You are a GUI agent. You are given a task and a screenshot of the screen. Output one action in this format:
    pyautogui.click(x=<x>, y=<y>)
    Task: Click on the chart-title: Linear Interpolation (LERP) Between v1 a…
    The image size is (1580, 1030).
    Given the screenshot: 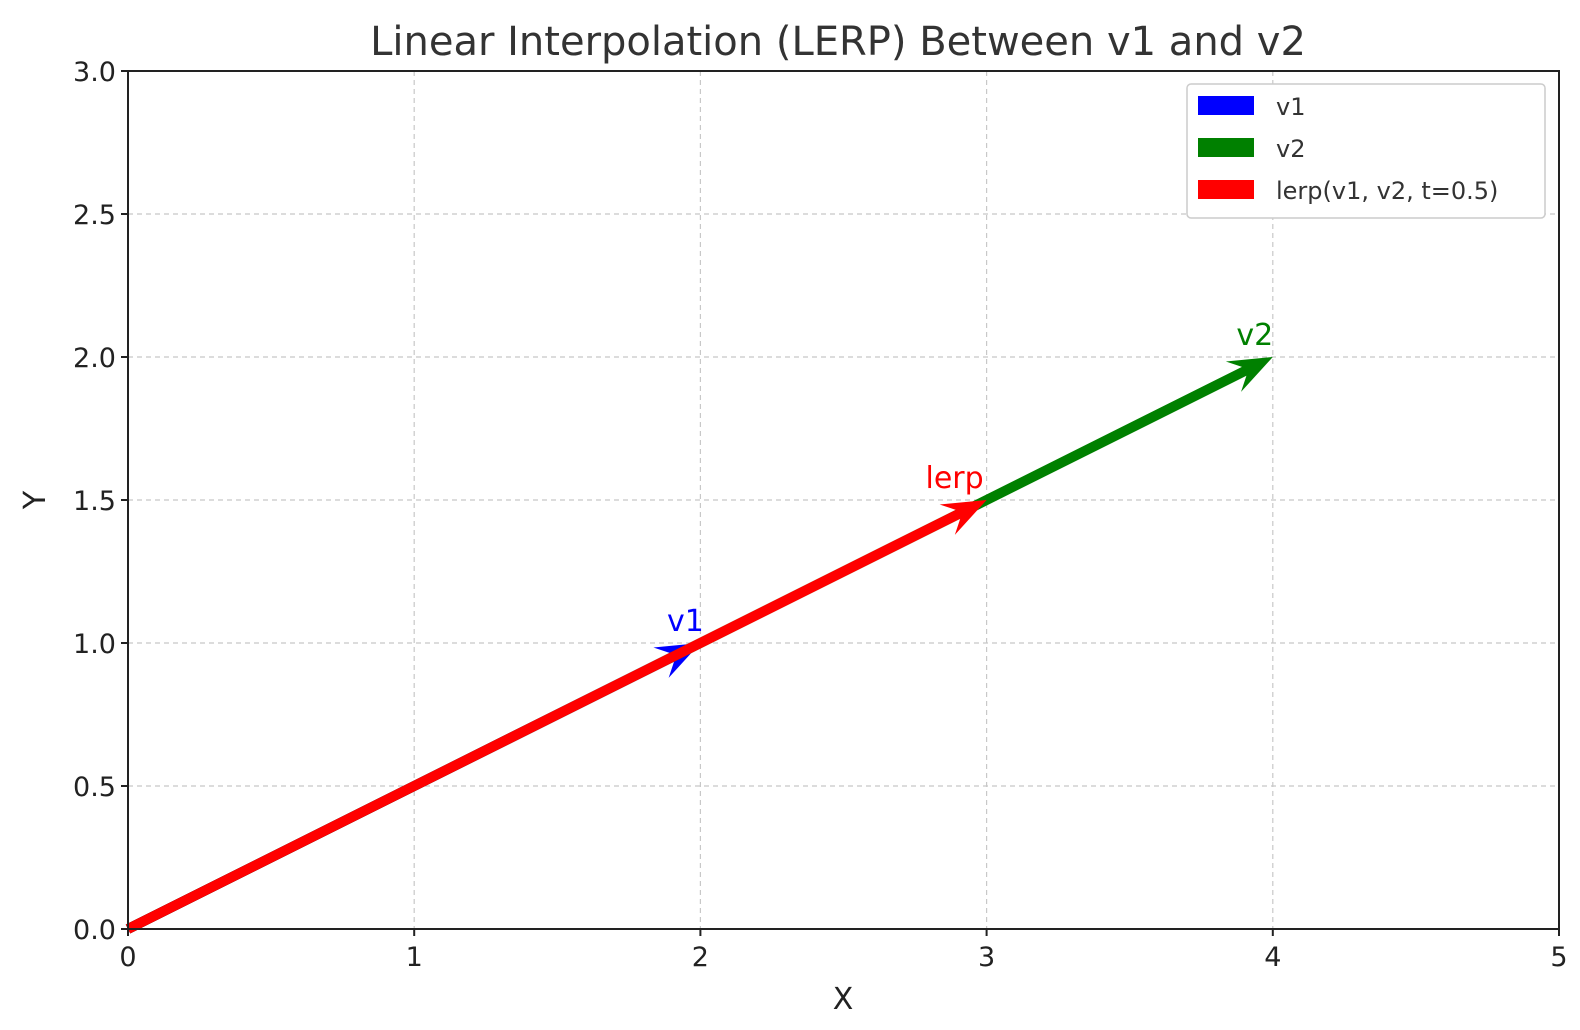 What is the action you would take?
    pyautogui.click(x=838, y=42)
    